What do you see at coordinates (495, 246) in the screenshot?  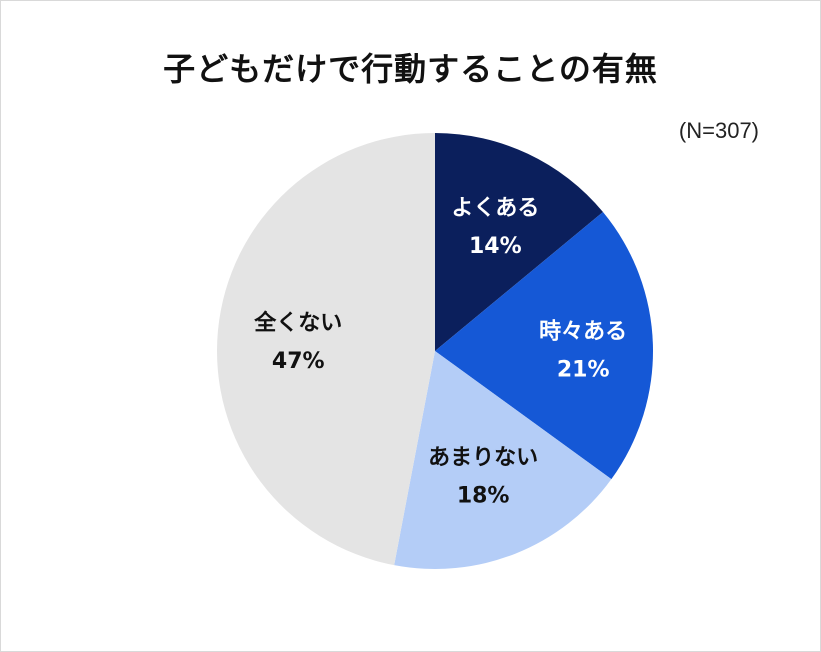 I see `slice-percent-label: 14%` at bounding box center [495, 246].